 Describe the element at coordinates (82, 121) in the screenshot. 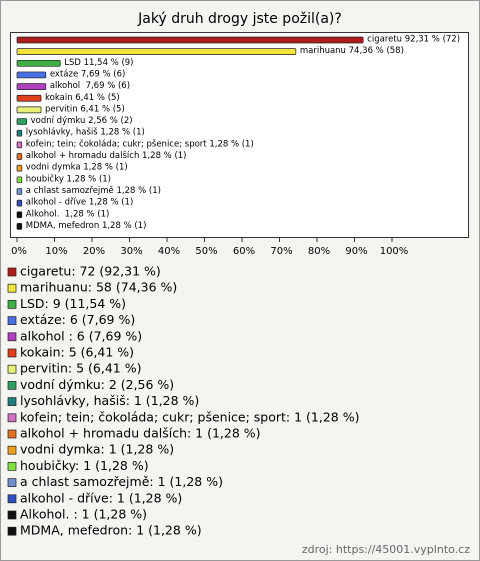

I see `bar-label: vodní dýmku 2,56 % (2)` at that location.